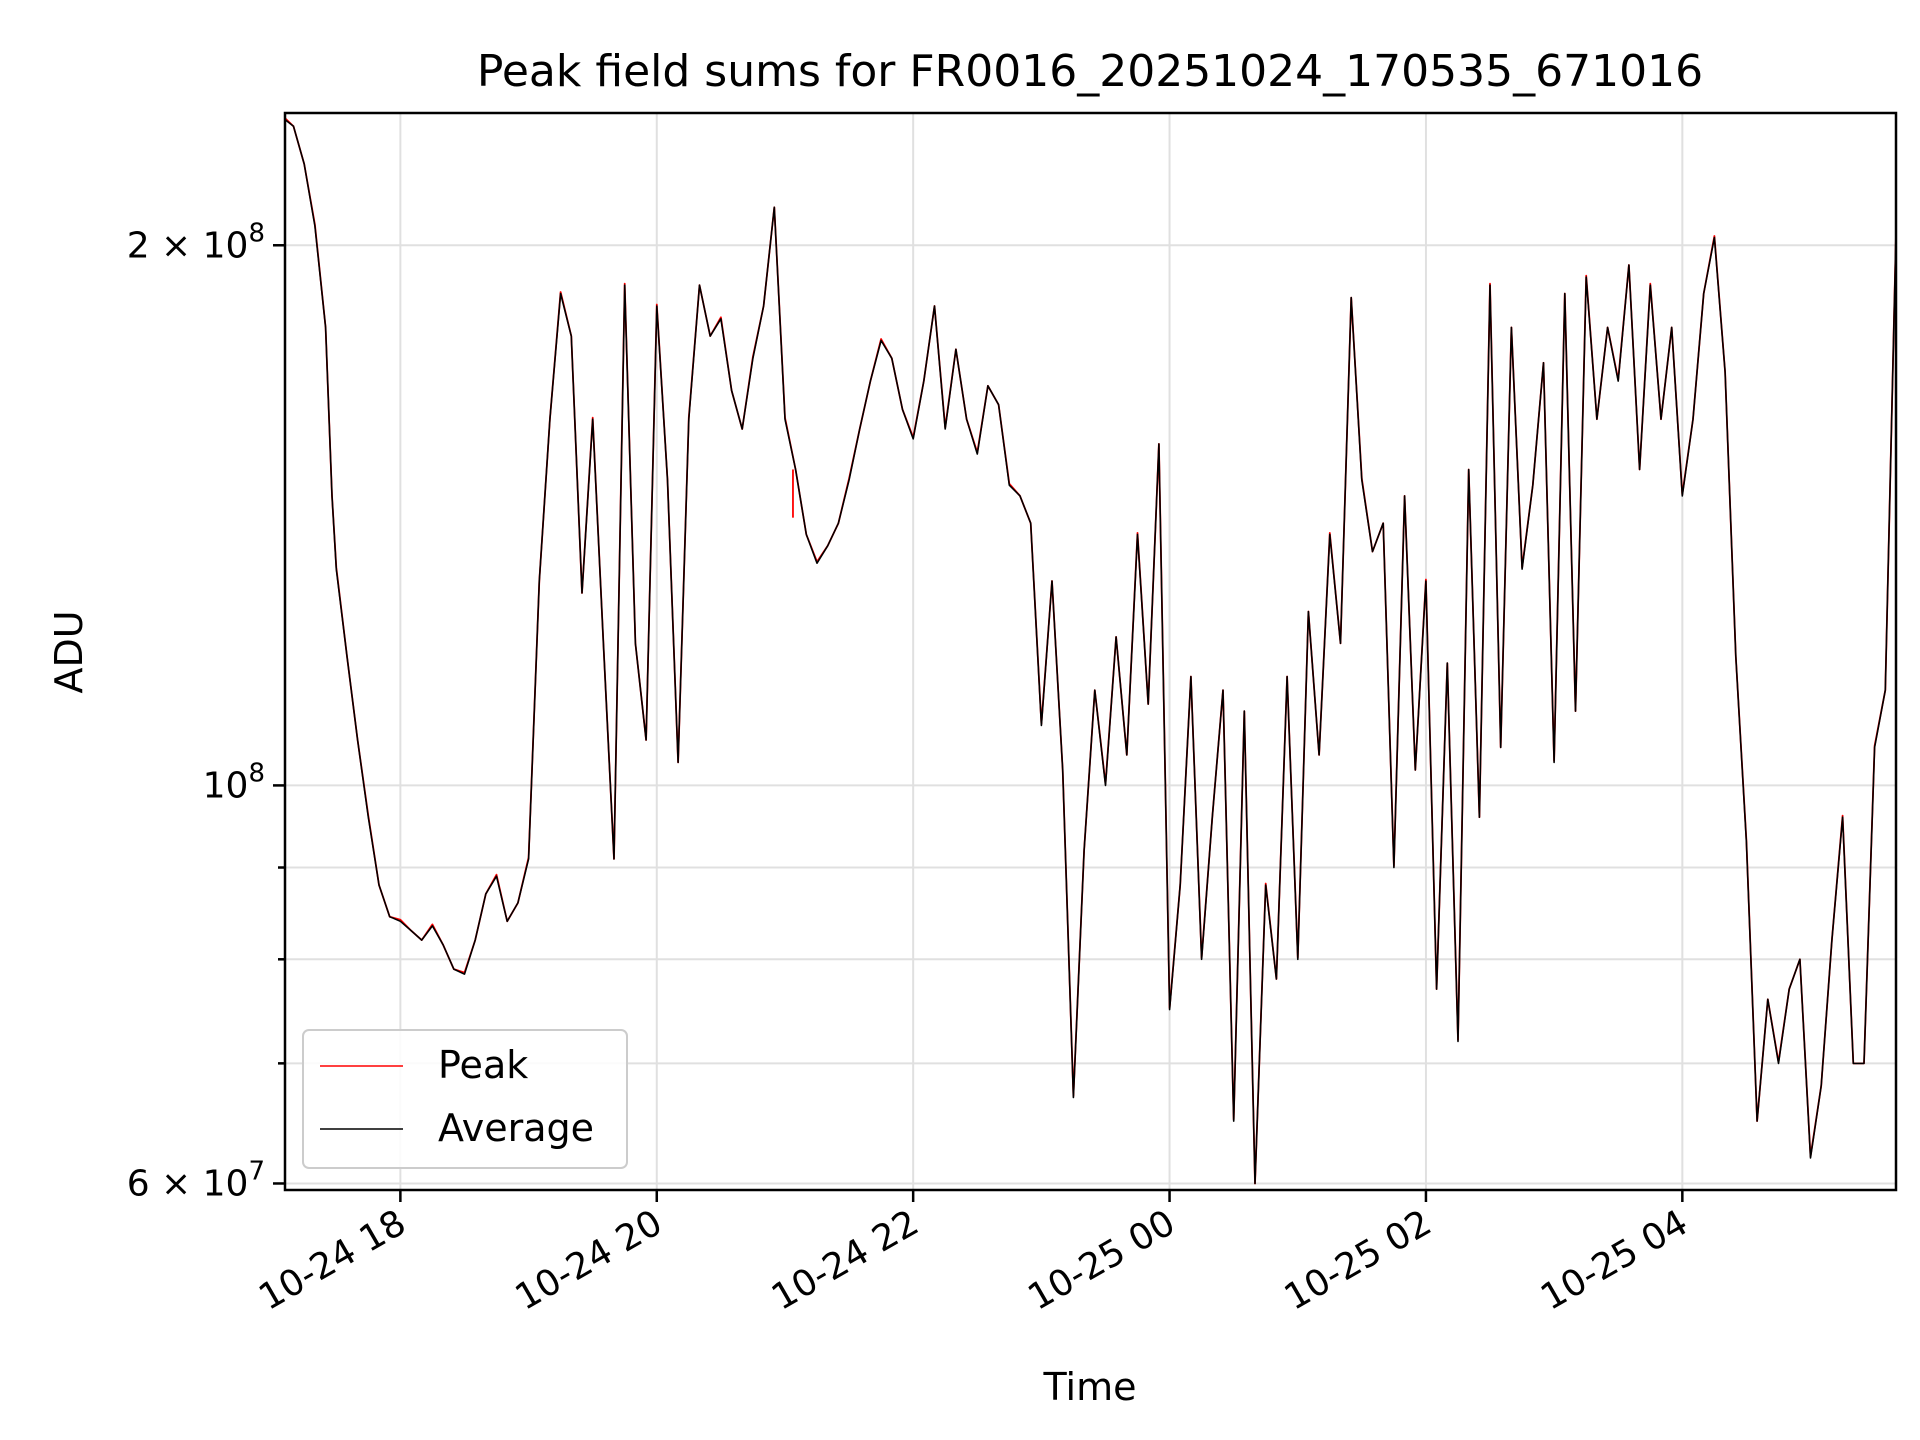 The width and height of the screenshot is (1920, 1440). Describe the element at coordinates (1090, 1387) in the screenshot. I see `x-axis-label: Time` at that location.